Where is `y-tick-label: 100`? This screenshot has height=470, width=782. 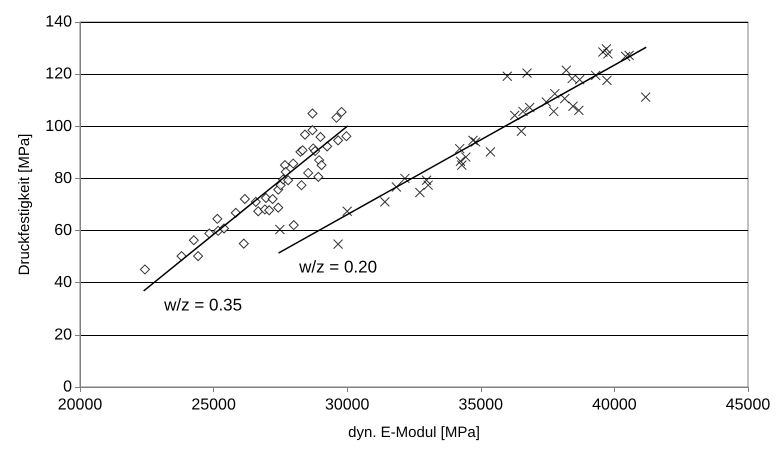
y-tick-label: 100 is located at coordinates (58, 126).